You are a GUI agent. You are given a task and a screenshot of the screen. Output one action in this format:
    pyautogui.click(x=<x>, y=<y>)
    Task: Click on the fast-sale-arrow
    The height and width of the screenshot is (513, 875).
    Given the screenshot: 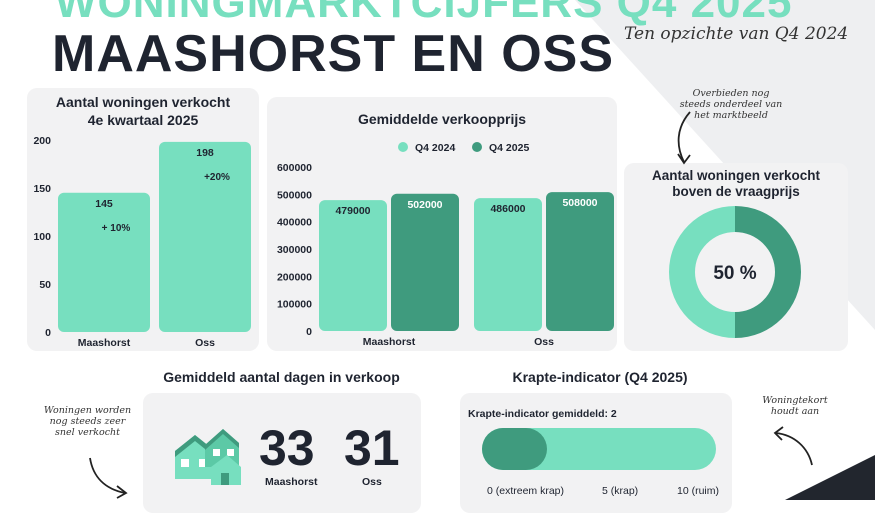 What is the action you would take?
    pyautogui.click(x=108, y=478)
    